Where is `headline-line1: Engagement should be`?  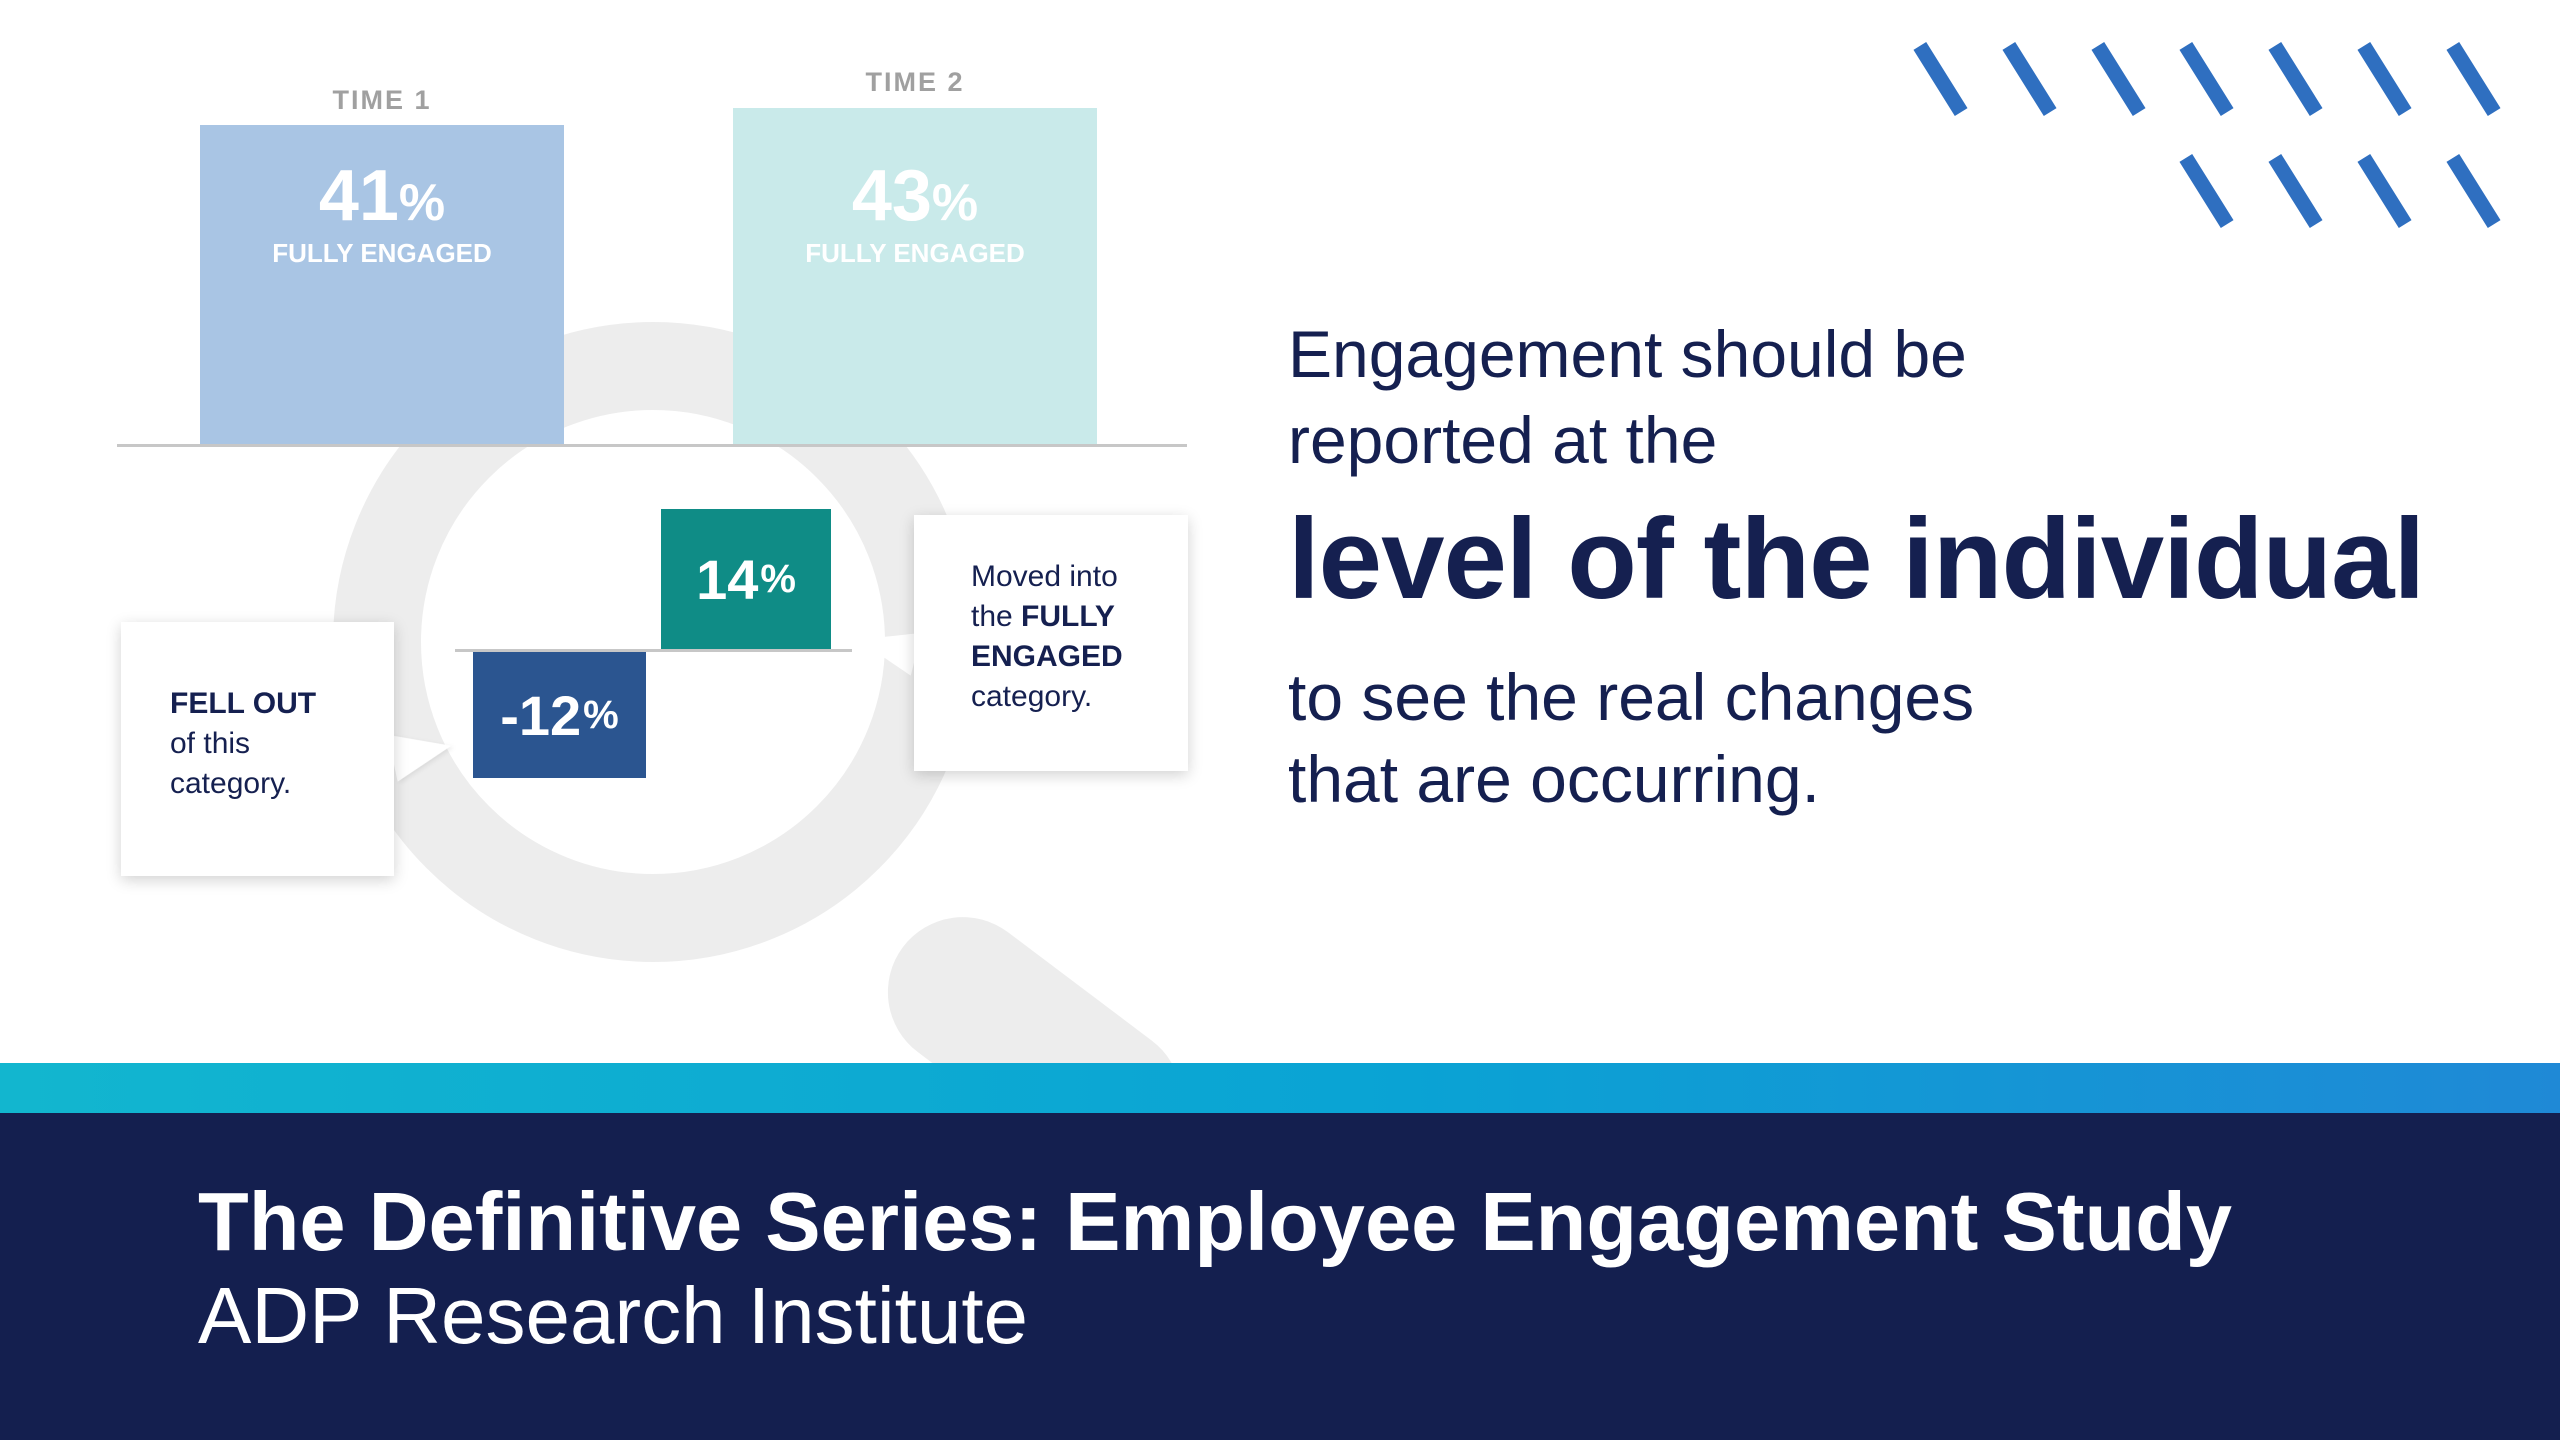 headline-line1: Engagement should be is located at coordinates (1627, 354).